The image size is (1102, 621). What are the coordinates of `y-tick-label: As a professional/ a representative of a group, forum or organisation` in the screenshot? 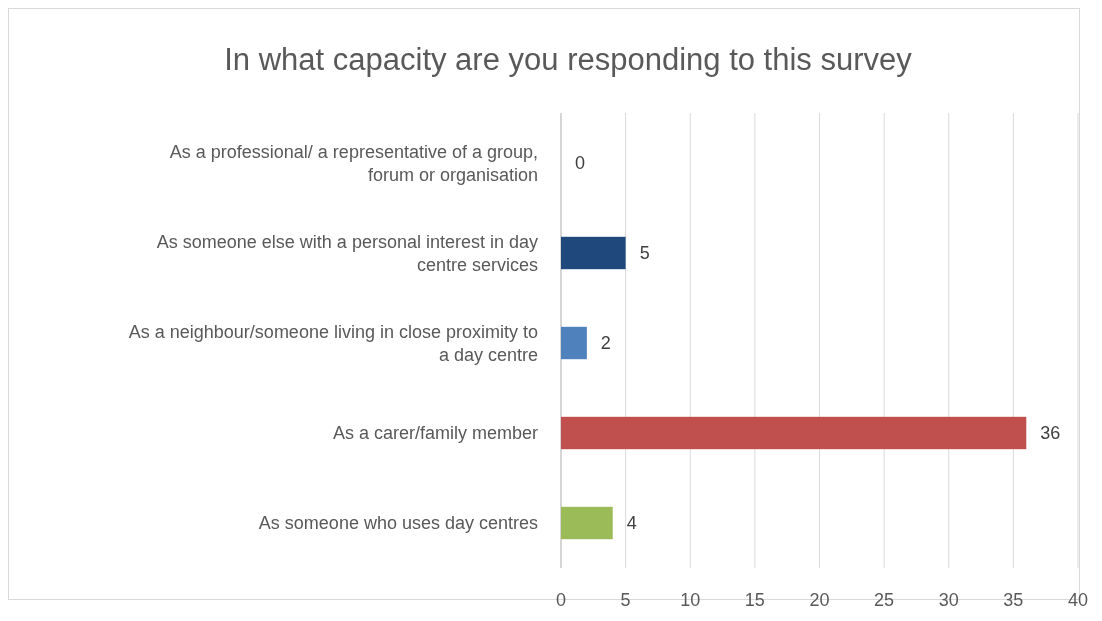 It's located at (353, 163).